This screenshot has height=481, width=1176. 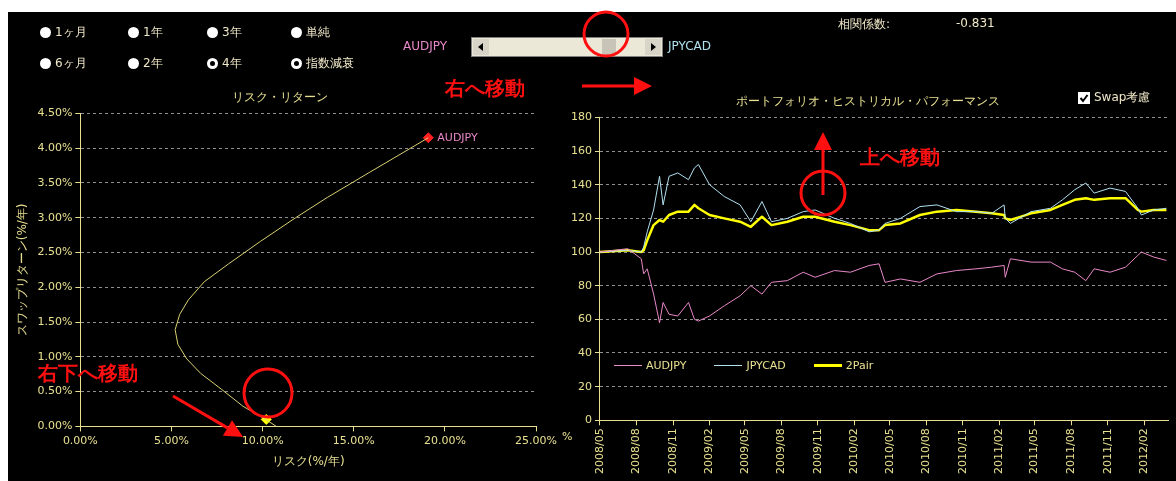 What do you see at coordinates (1071, 451) in the screenshot?
I see `x-tick-label: 2011/08` at bounding box center [1071, 451].